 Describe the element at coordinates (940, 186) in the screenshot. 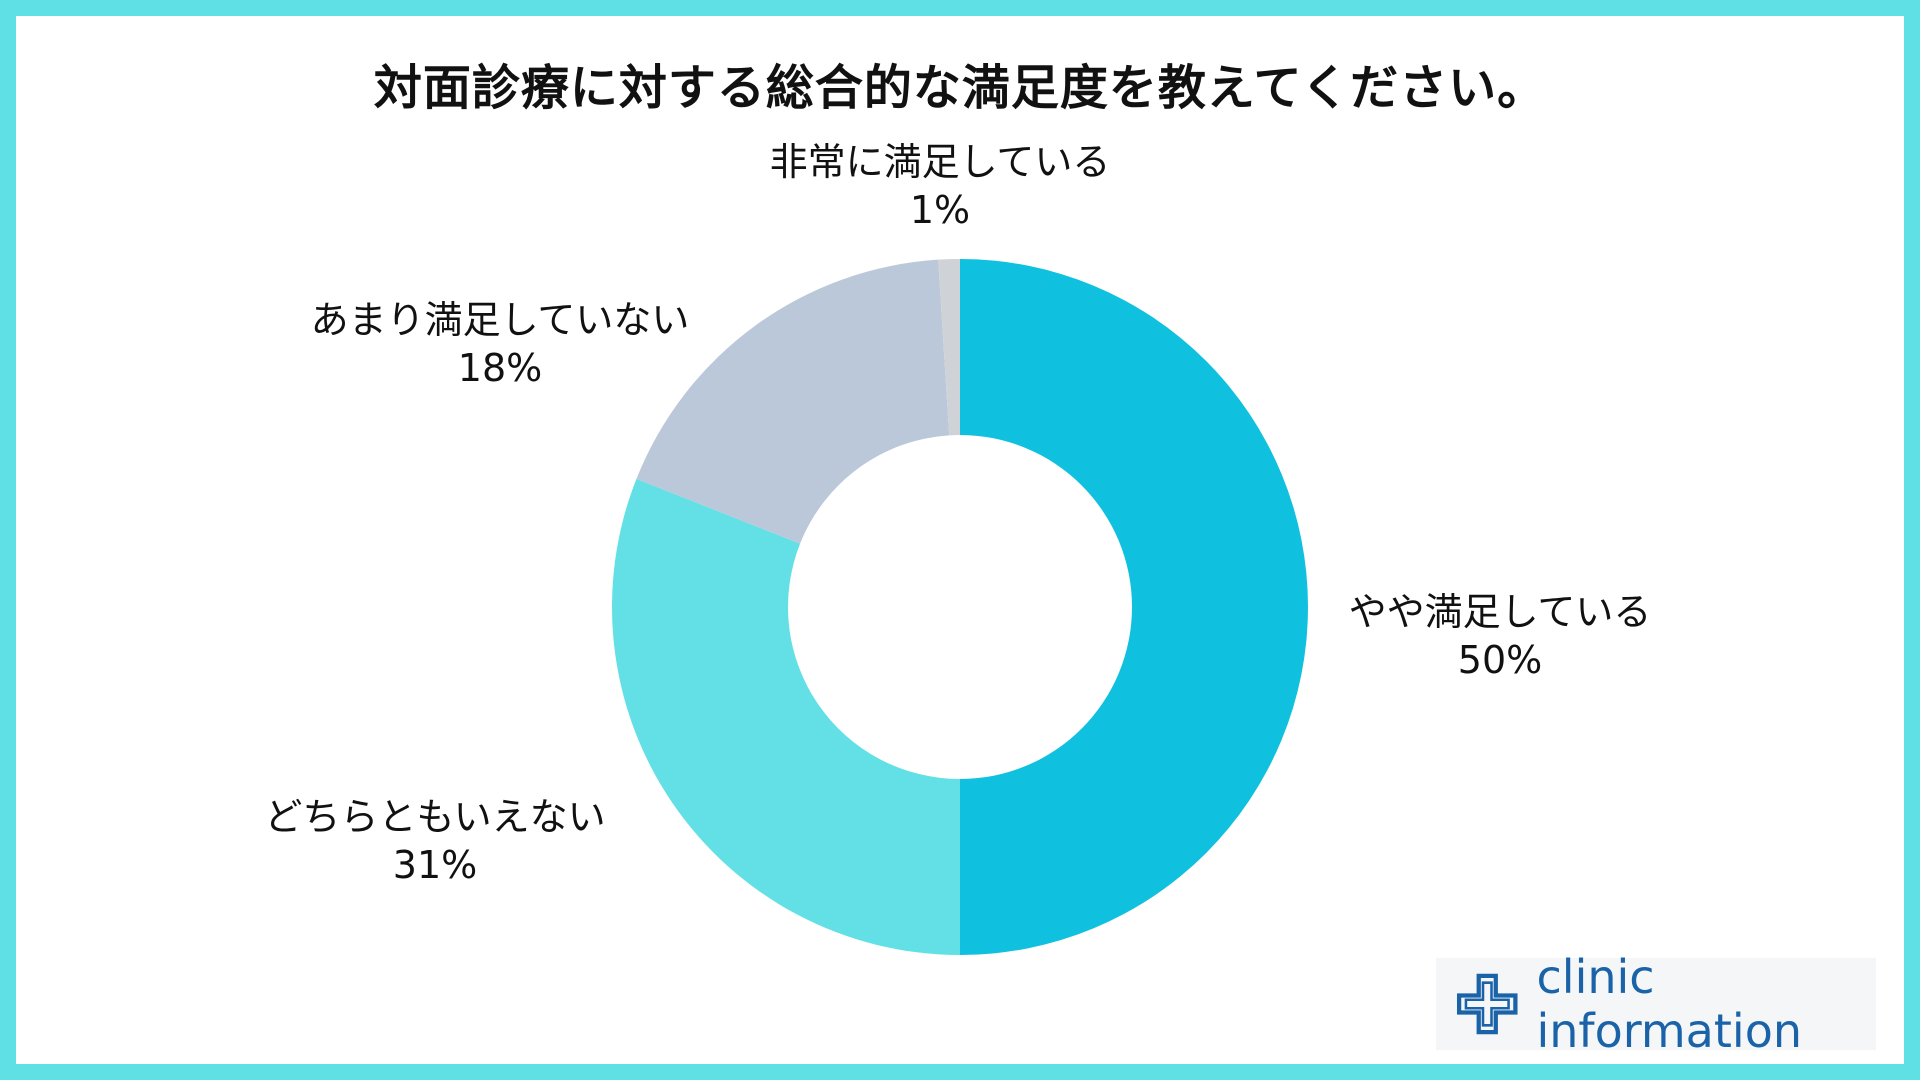

I see `label-slice-4: 非常に満足している 1%` at that location.